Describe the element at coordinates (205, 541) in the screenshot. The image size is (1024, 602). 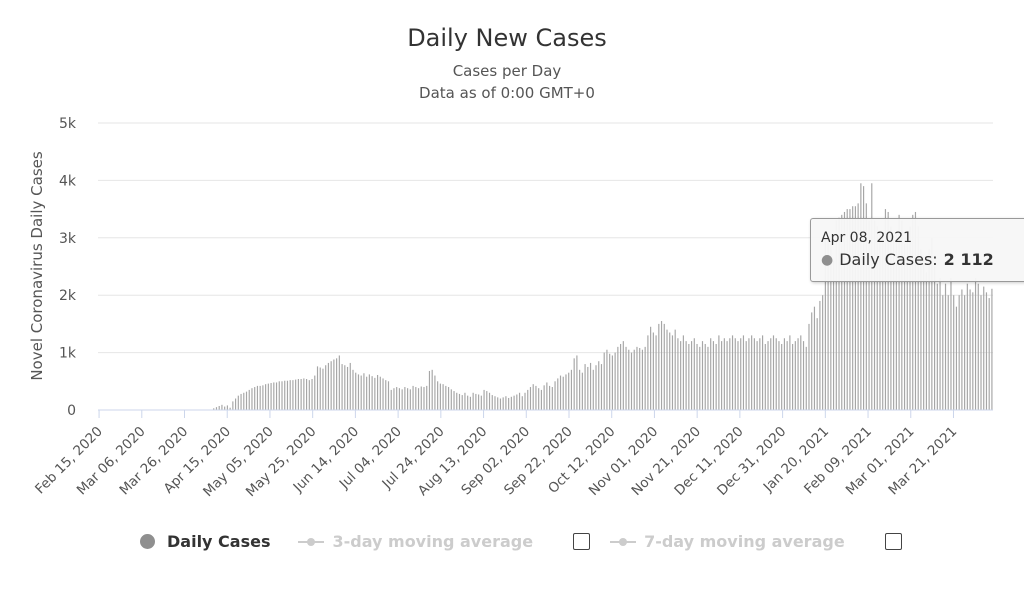
I see `legend-item-daily-cases: Daily Cases` at that location.